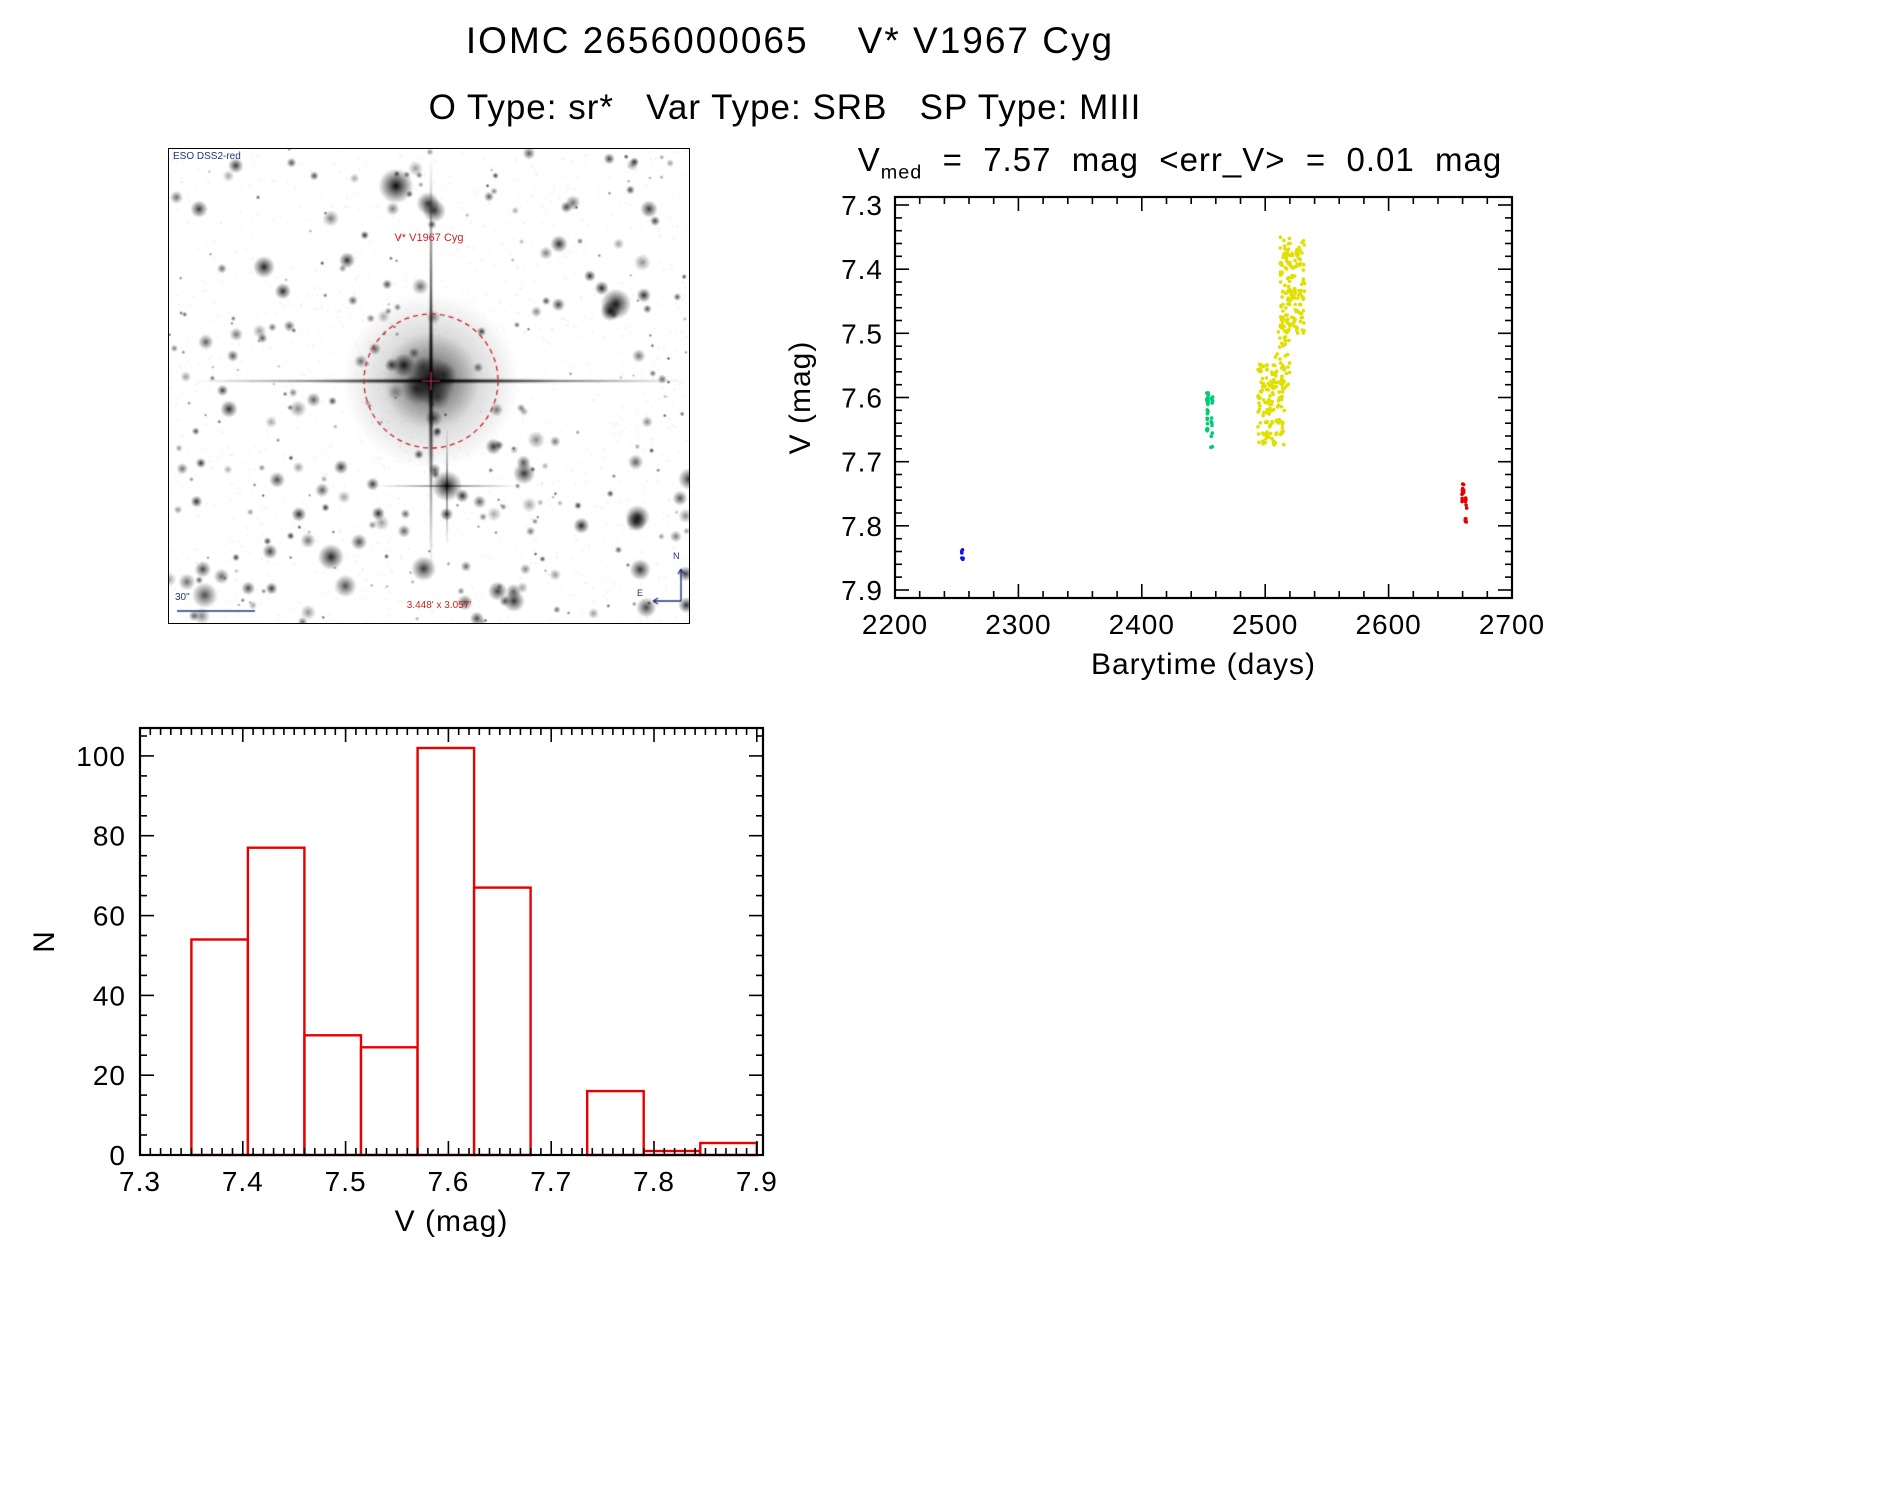  Describe the element at coordinates (1388, 624) in the screenshot. I see `svg-text: 2600` at that location.